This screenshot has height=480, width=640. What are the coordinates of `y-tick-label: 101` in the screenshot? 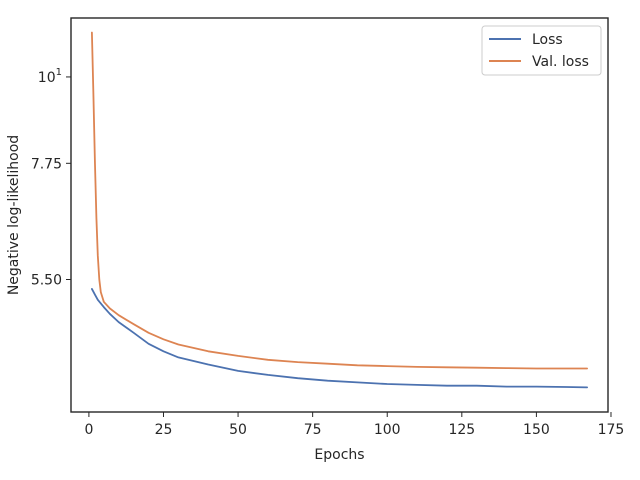 It's located at (50, 76).